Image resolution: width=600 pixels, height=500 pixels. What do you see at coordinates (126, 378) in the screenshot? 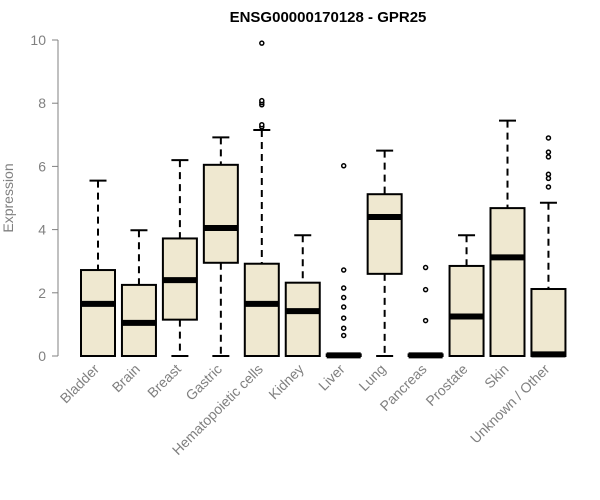
I see `x-tick-label: Brain` at bounding box center [126, 378].